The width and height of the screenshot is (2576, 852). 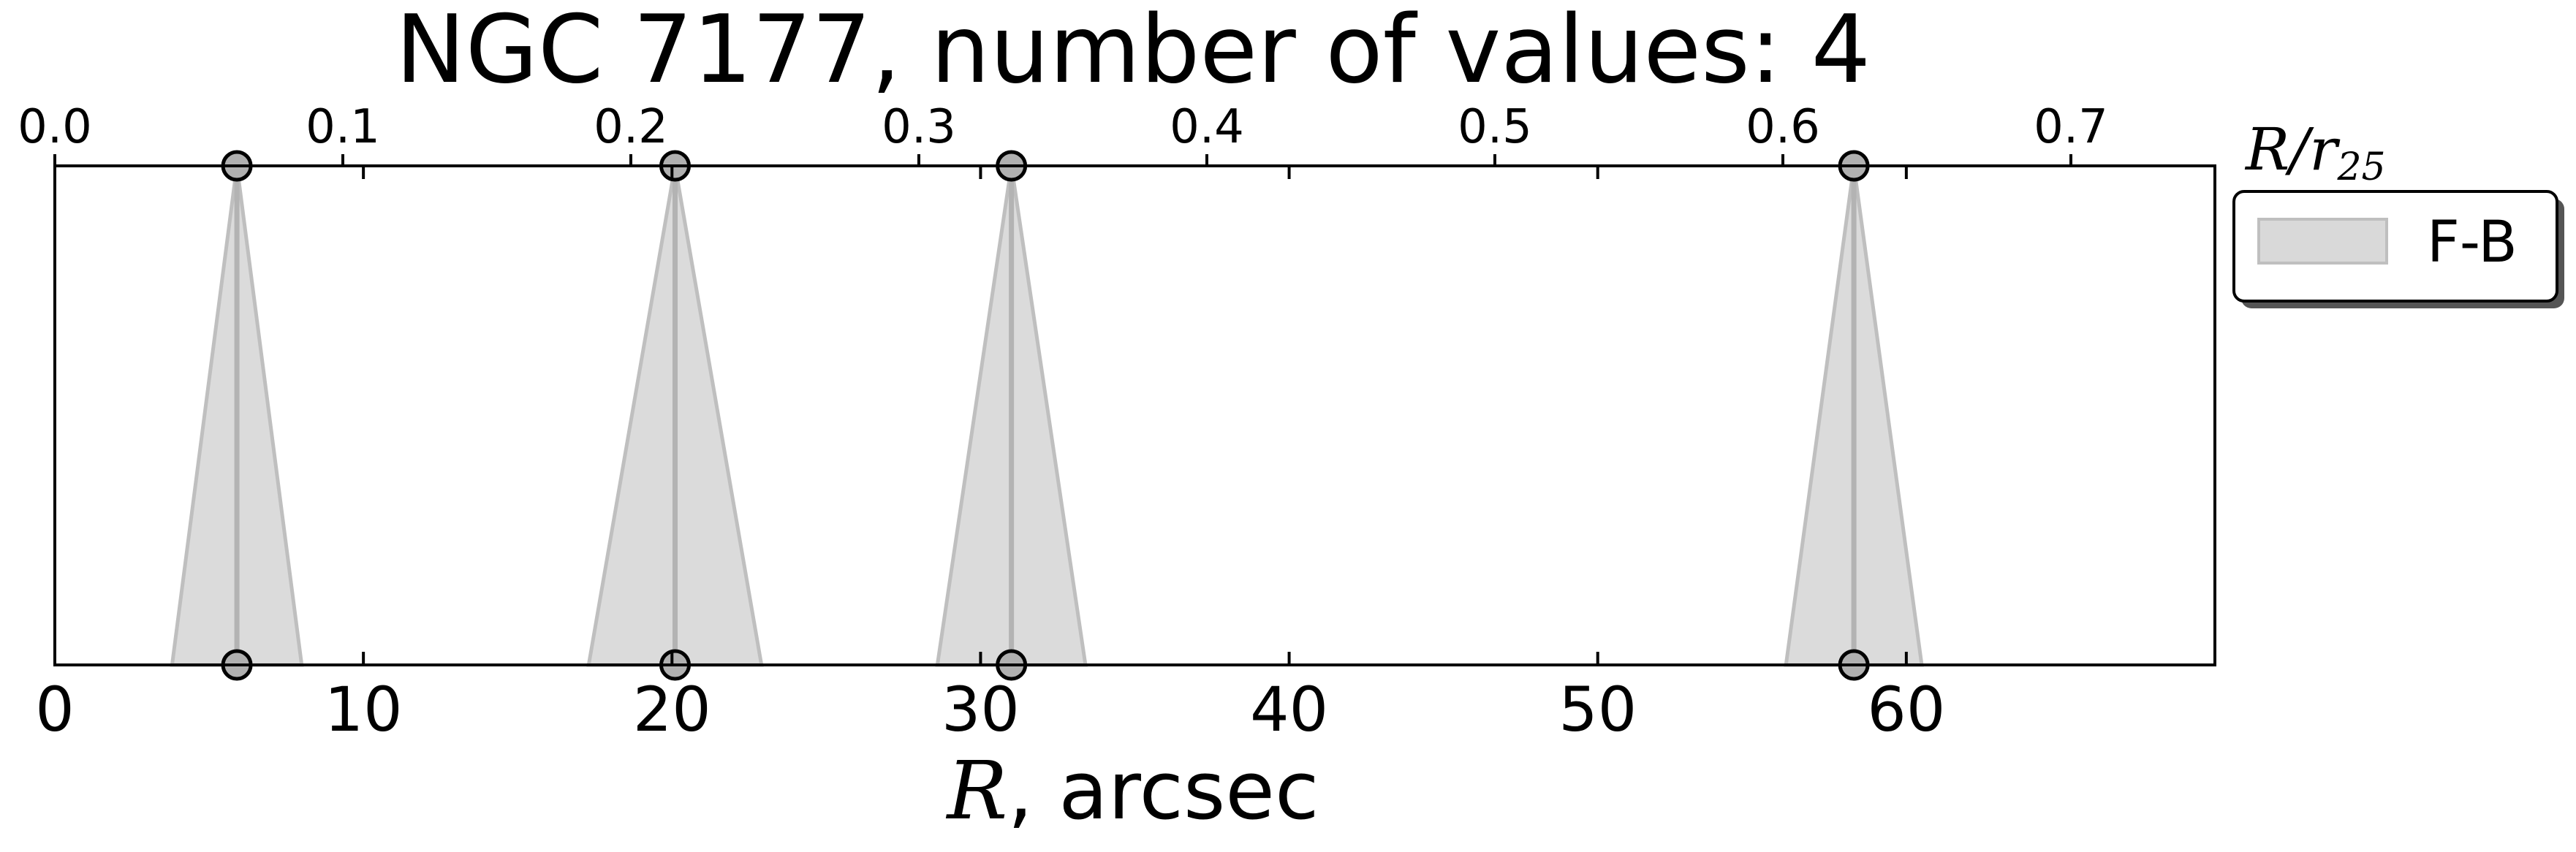 What do you see at coordinates (364, 709) in the screenshot?
I see `bottom-tick-label: 10` at bounding box center [364, 709].